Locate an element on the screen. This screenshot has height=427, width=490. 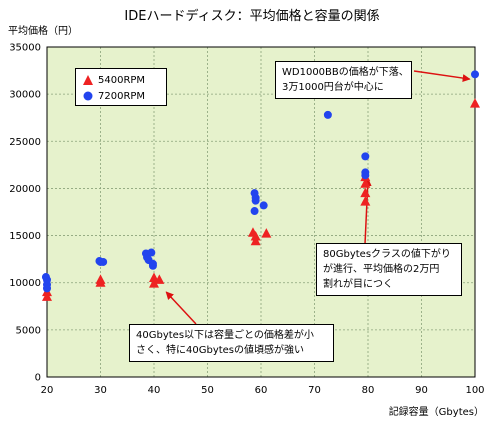
legend: 5400RPM 7200RPM is located at coordinates (121, 87).